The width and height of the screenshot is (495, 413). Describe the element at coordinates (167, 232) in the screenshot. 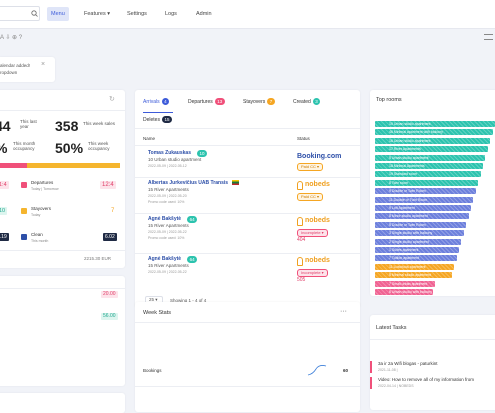

I see `dates: 2022-05-09 | 2022-05-22` at that location.